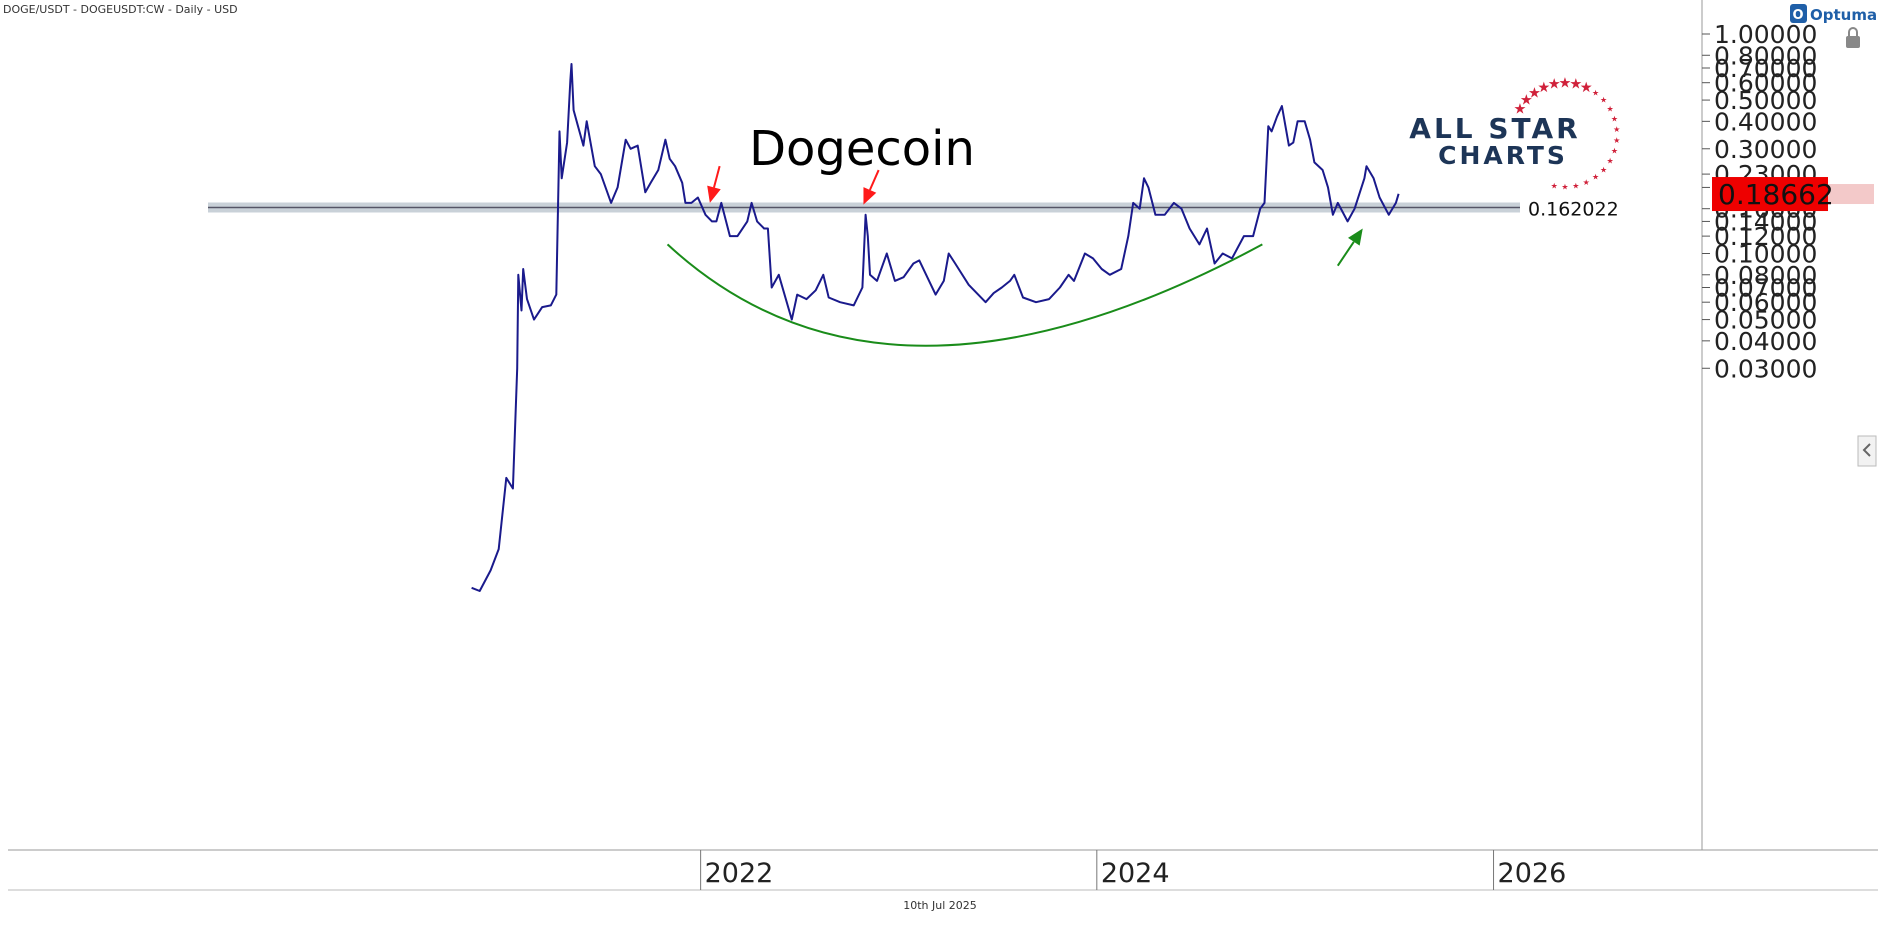  I want to click on time-axis: 2022 2024 2026, so click(1133, 870).